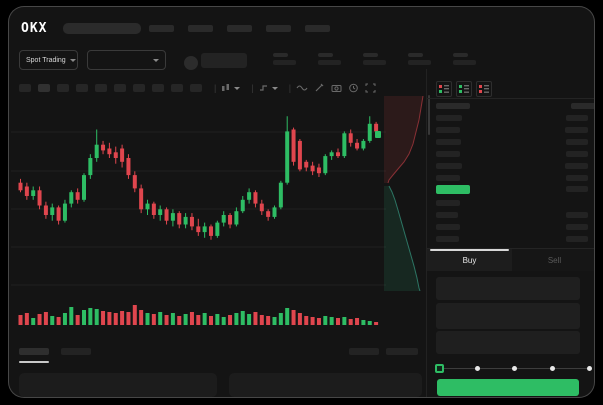  I want to click on search-input, so click(102, 28).